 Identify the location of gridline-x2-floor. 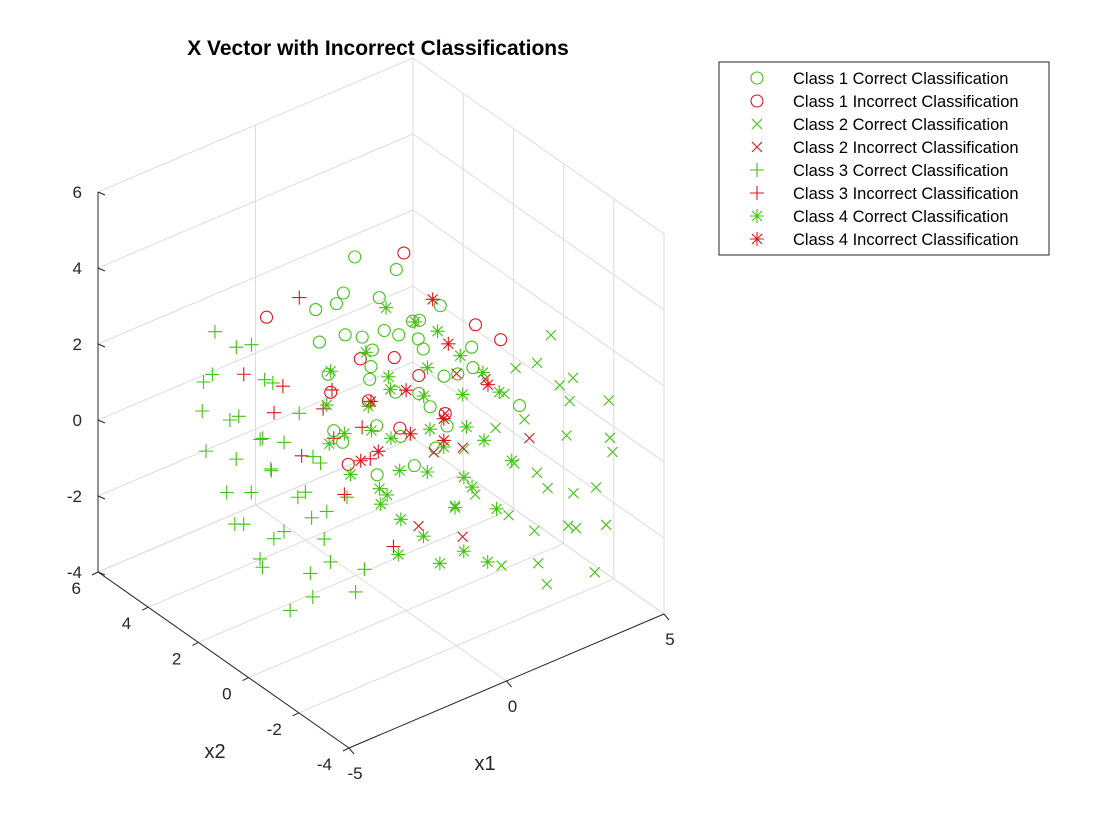
(456, 646).